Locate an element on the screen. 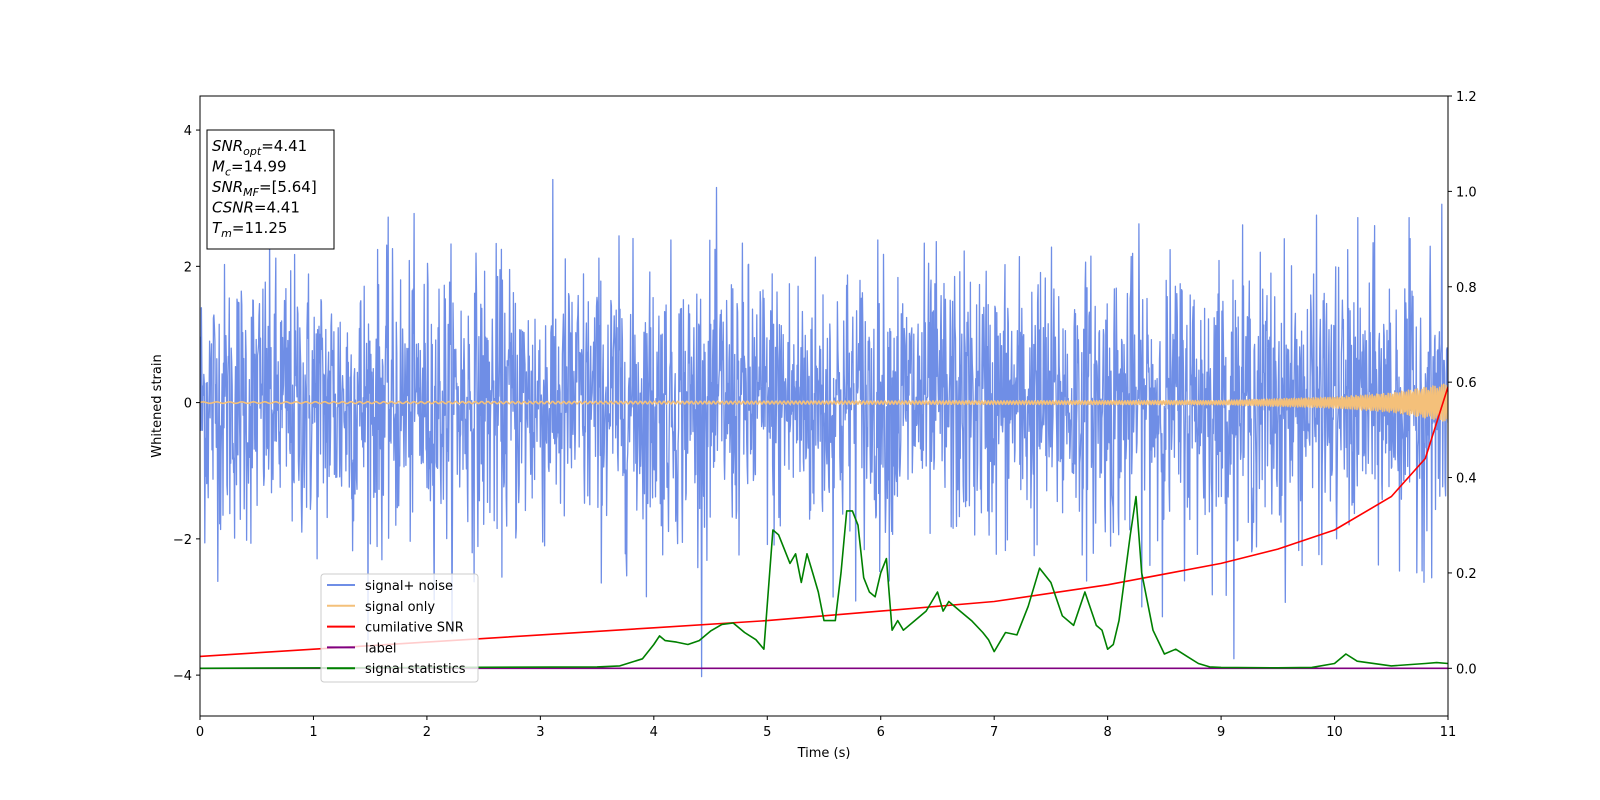 Image resolution: width=1600 pixels, height=800 pixels. y2-tick-label: 0.8 is located at coordinates (1466, 288).